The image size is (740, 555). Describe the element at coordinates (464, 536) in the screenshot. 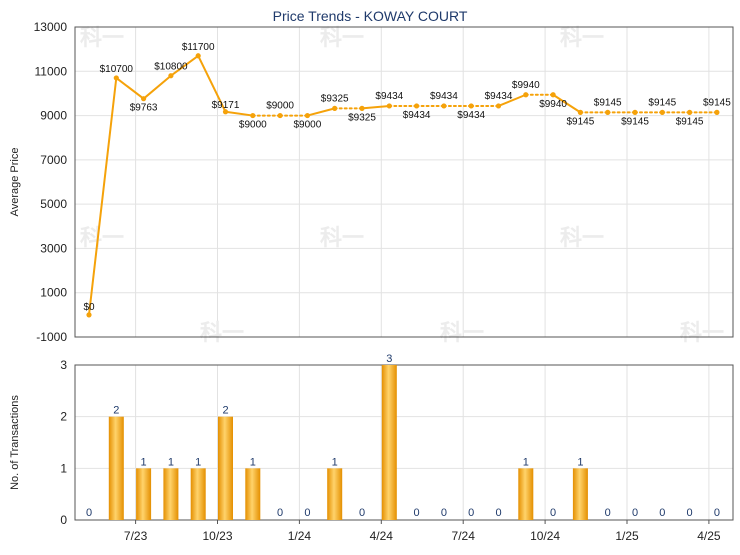

I see `x-tick-label: 7/24` at that location.